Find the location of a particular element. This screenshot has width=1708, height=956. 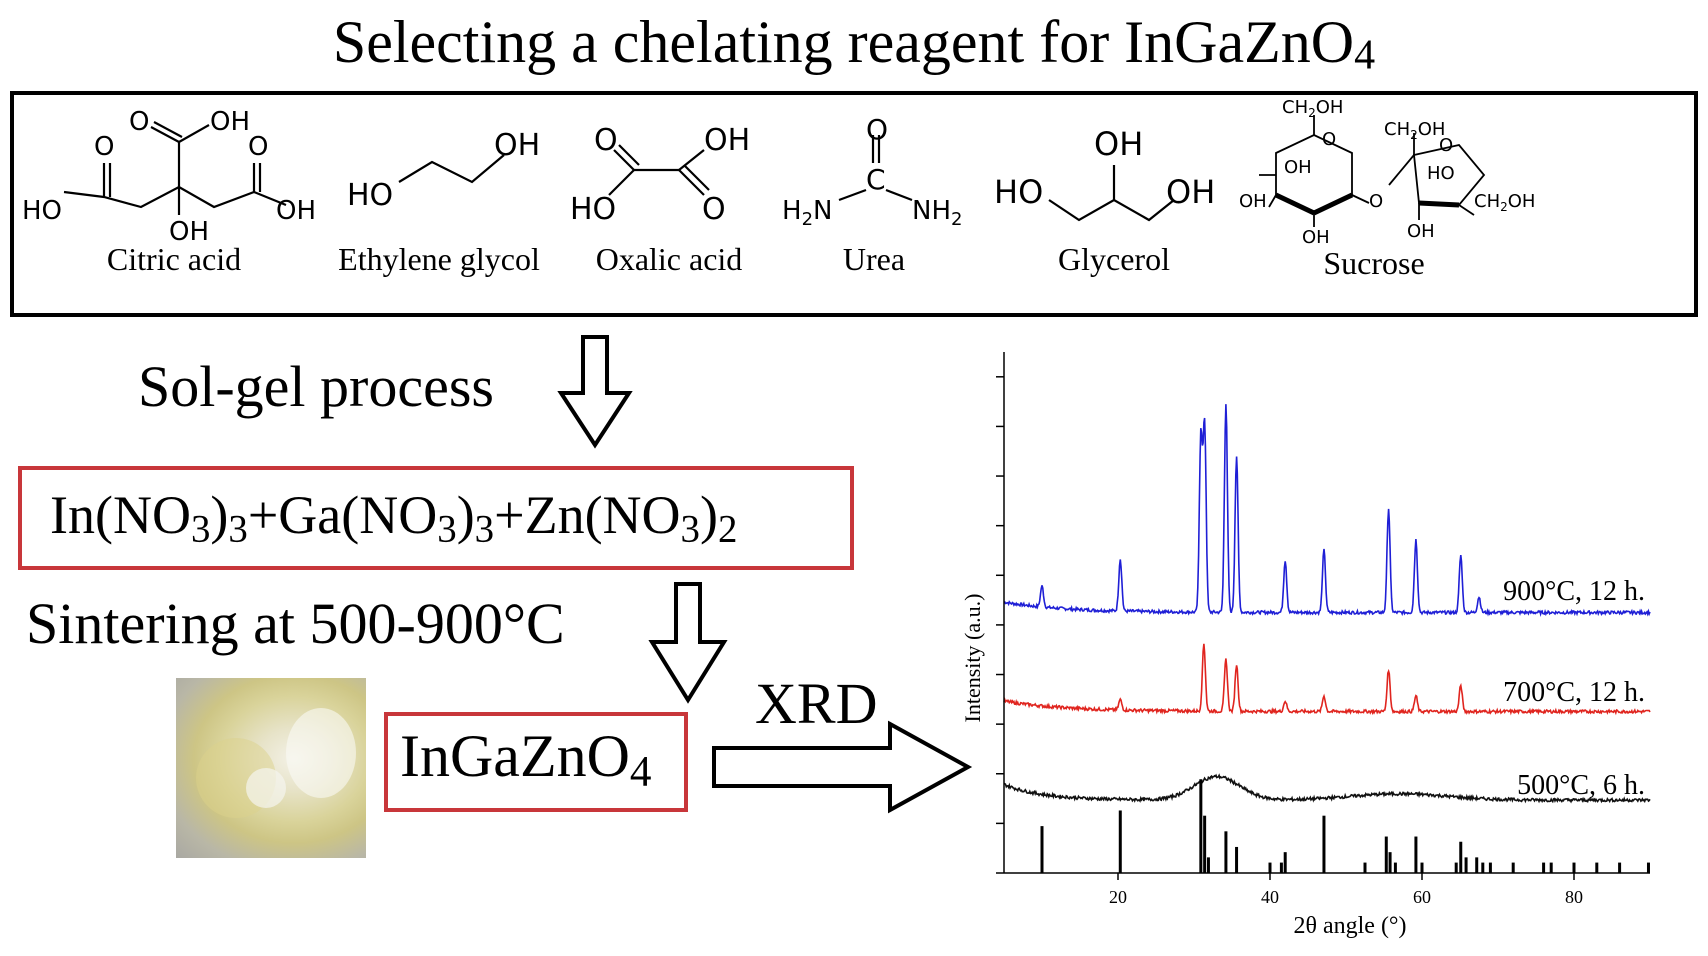

reactants-box: In(NO3)3+Ga(NO3)3+Zn(NO3)2 is located at coordinates (436, 518).